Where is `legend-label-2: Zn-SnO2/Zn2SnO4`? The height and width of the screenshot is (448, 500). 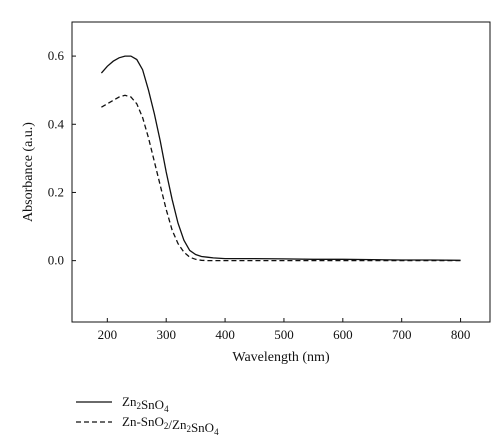 legend-label-2: Zn-SnO2/Zn2SnO4 is located at coordinates (170, 425).